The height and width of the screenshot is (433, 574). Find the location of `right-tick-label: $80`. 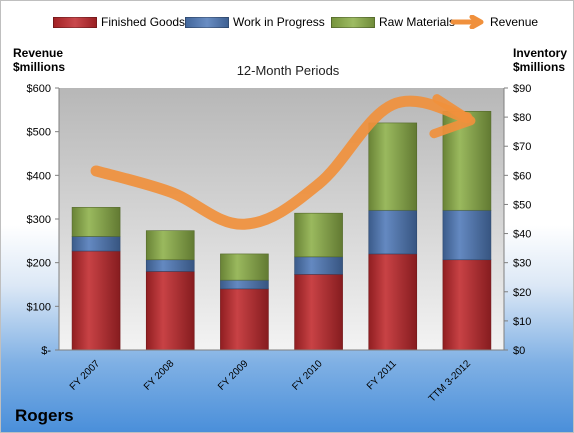

right-tick-label: $80 is located at coordinates (522, 118).